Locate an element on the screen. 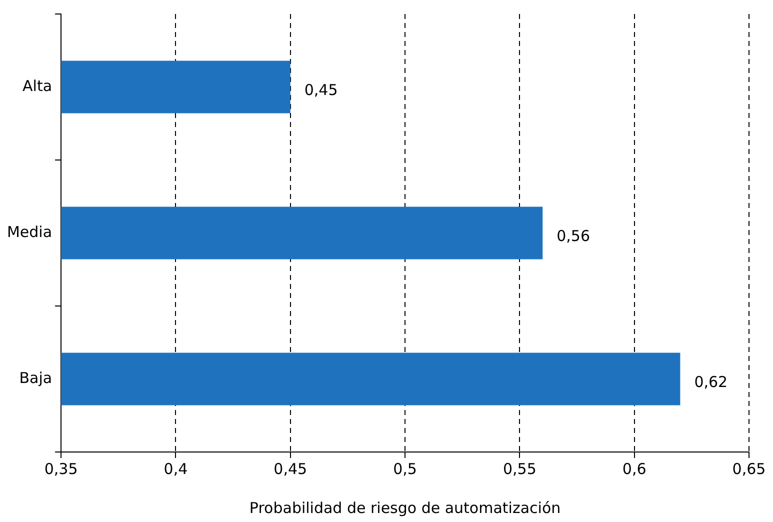 Image resolution: width=773 pixels, height=522 pixels. x-axis-title: Probabilidad de riesgo de automatización is located at coordinates (405, 507).